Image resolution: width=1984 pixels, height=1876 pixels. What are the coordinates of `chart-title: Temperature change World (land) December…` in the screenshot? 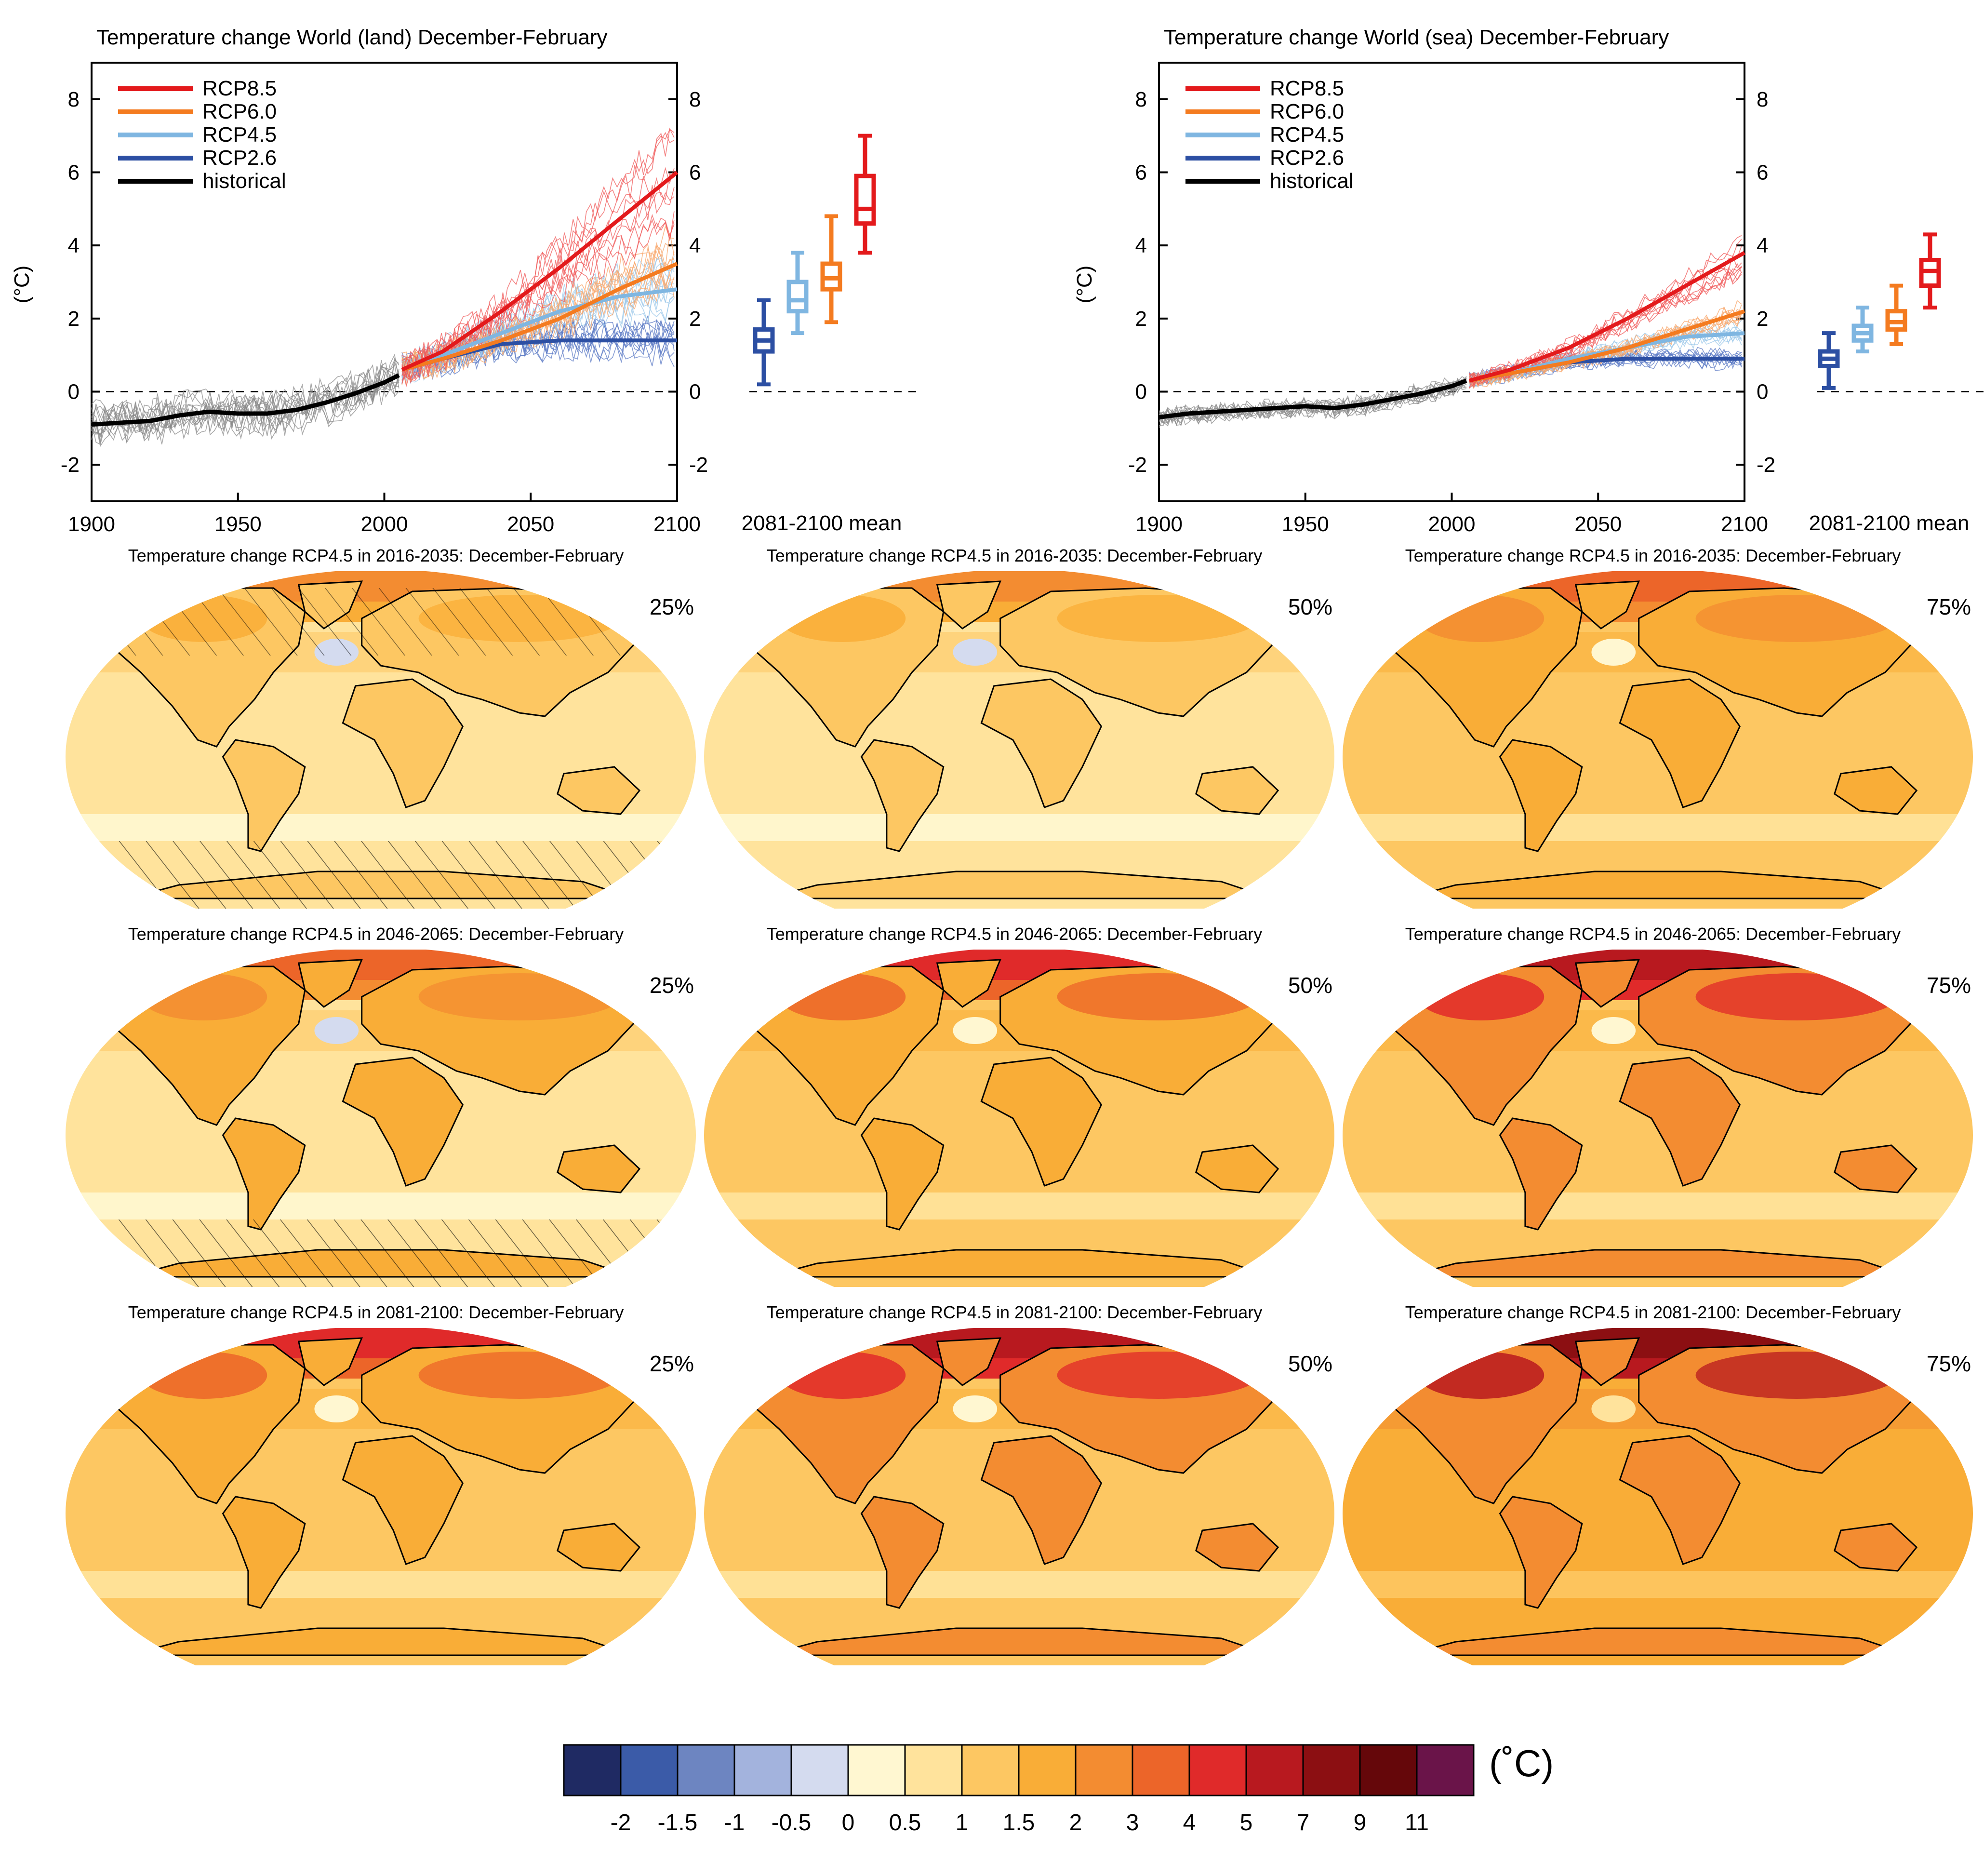 It's located at (352, 37).